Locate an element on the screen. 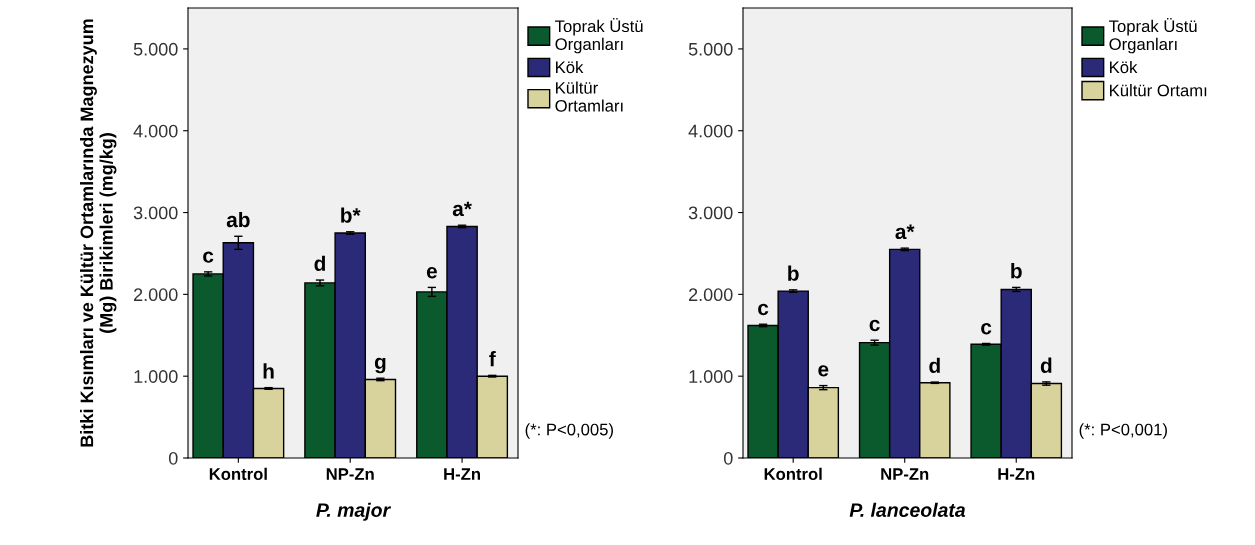 Image resolution: width=1255 pixels, height=545 pixels. x-axis-title: P. major is located at coordinates (353, 511).